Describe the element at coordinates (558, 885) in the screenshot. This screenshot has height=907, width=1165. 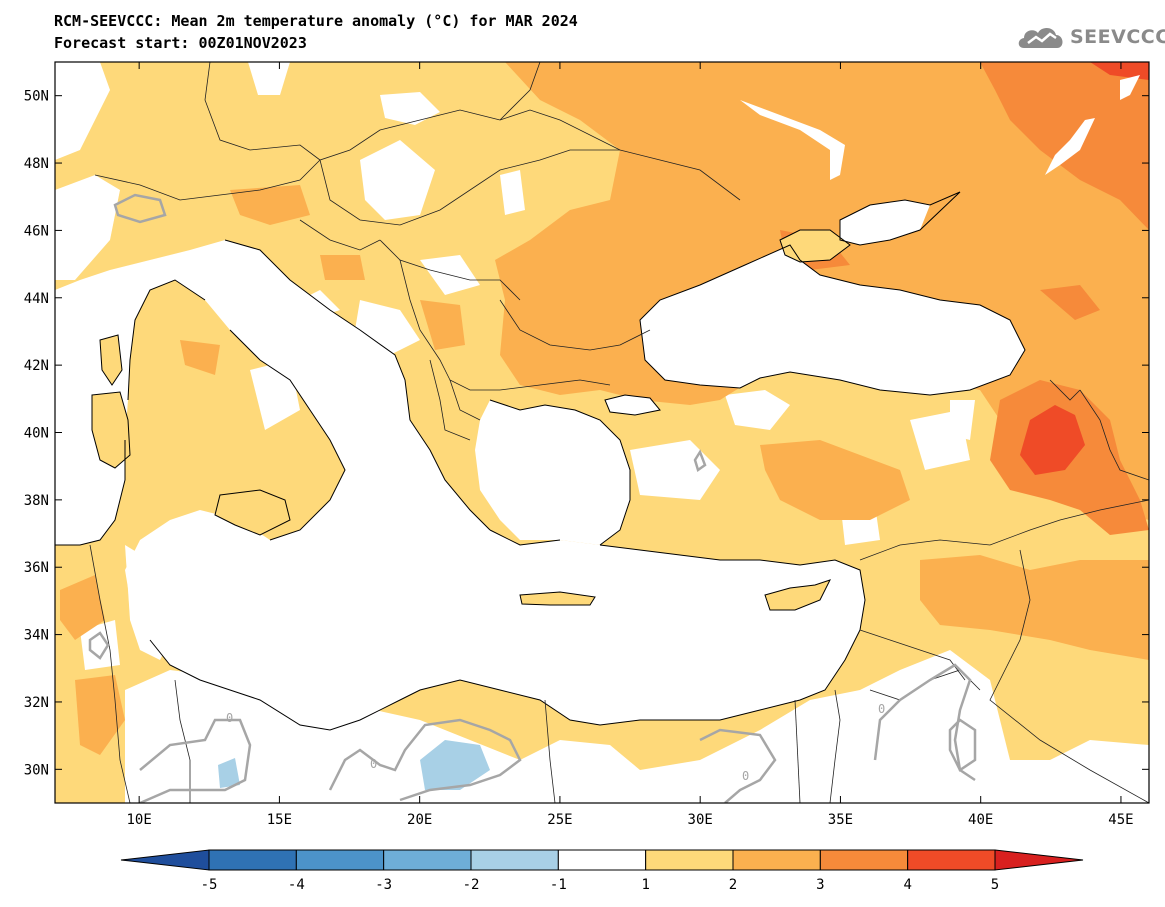
I see `colorbar-label: -1` at that location.